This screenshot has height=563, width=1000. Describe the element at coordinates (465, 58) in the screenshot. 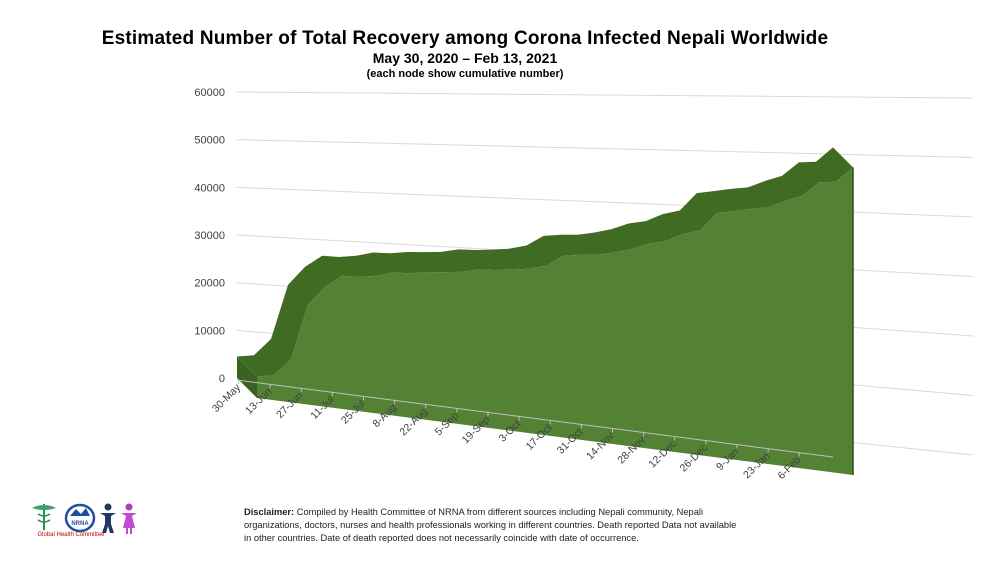

I see `chart-subtitle: May 30, 2020 – Feb 13, 2021` at that location.